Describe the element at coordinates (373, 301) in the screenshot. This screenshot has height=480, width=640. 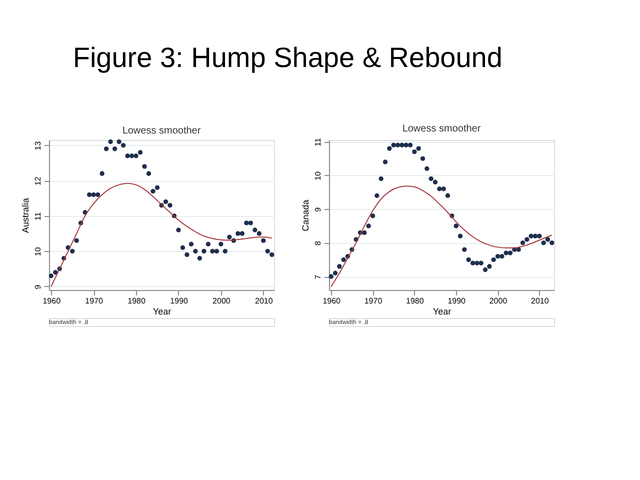
I see `x-tick-label: 1970` at that location.